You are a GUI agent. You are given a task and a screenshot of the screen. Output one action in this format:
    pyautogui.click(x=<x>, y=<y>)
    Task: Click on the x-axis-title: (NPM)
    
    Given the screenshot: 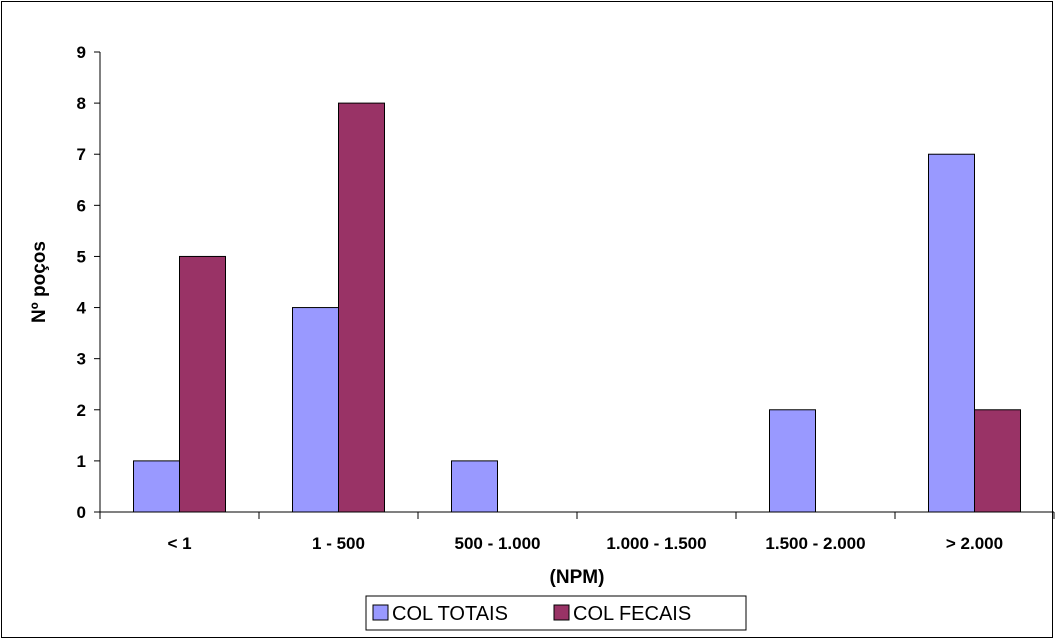 What is the action you would take?
    pyautogui.click(x=577, y=577)
    